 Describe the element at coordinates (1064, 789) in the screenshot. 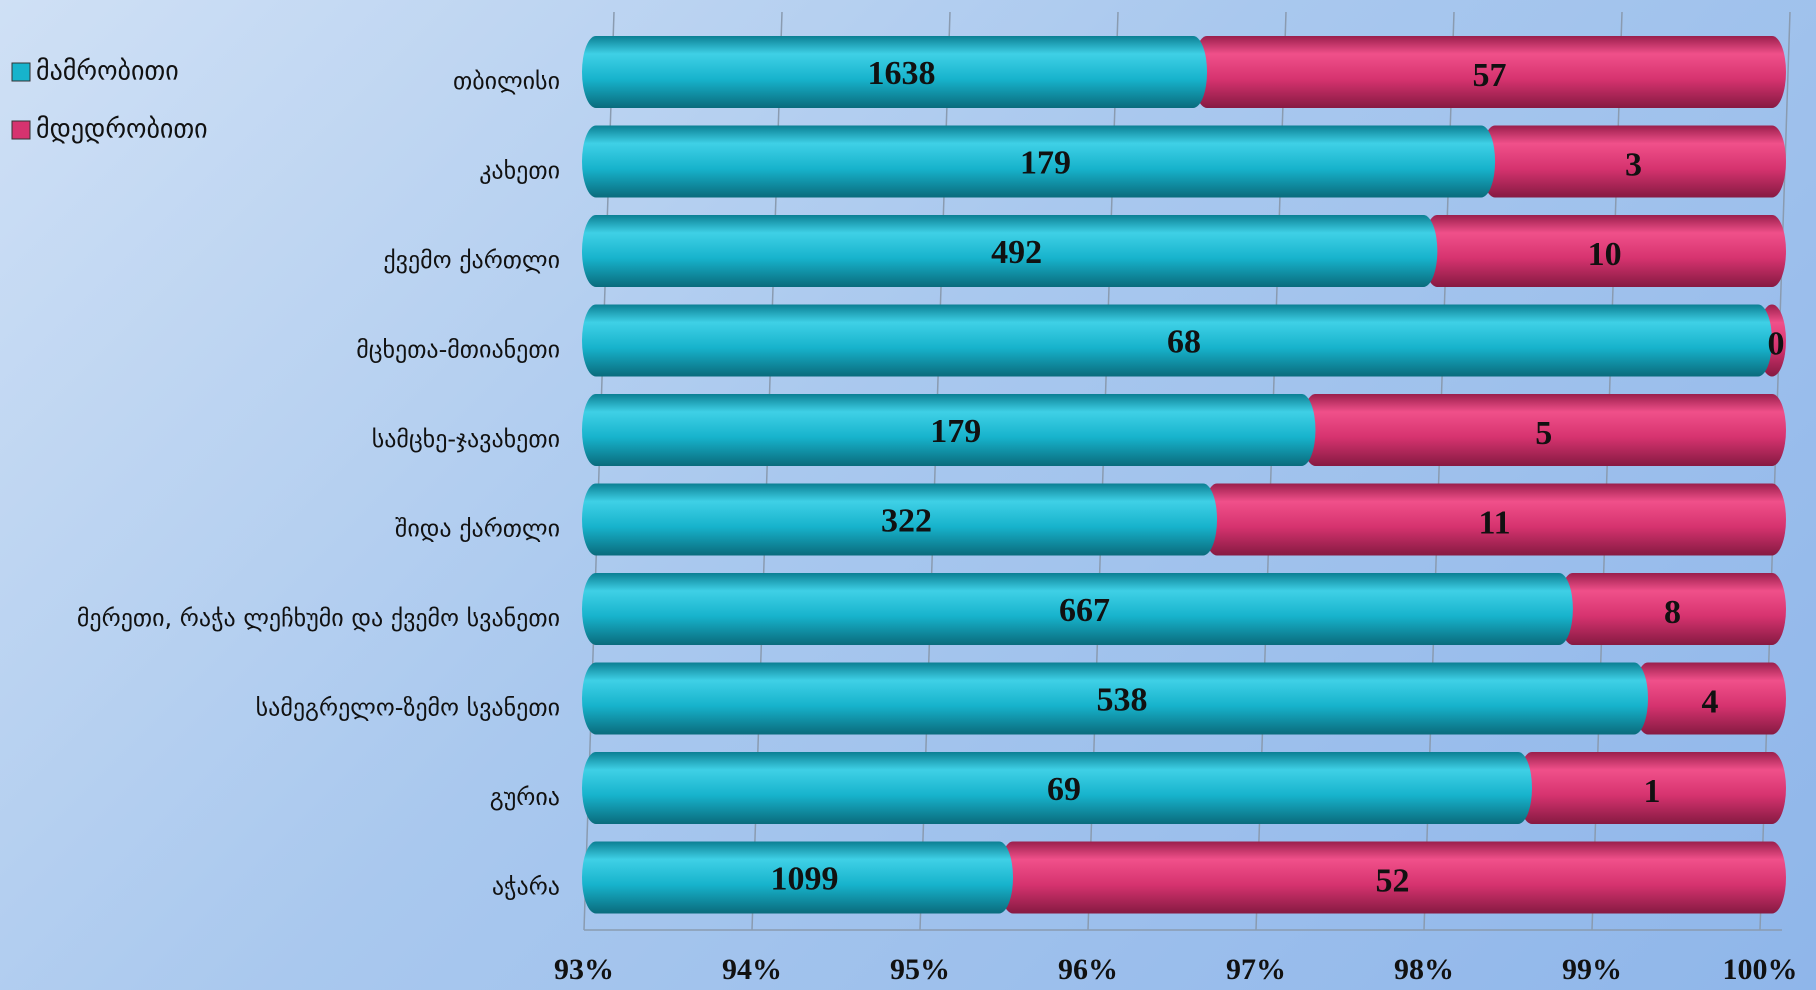

I see `data-label: 69` at that location.